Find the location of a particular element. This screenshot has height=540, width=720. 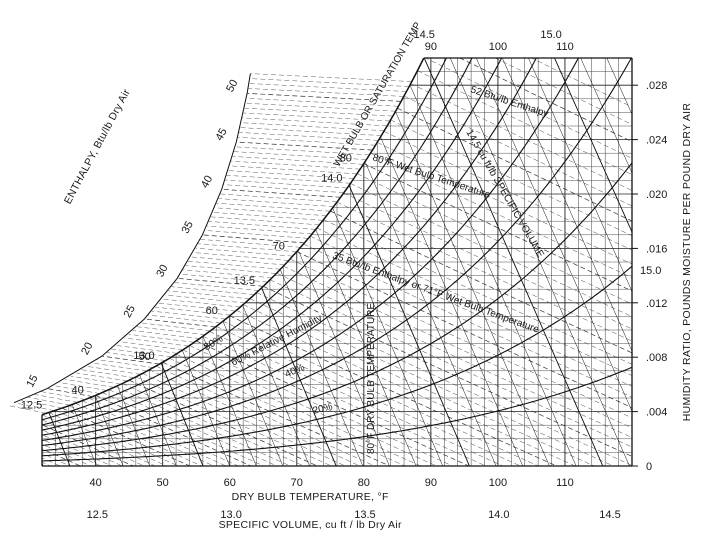

x-tick-label: 110 is located at coordinates (565, 483).